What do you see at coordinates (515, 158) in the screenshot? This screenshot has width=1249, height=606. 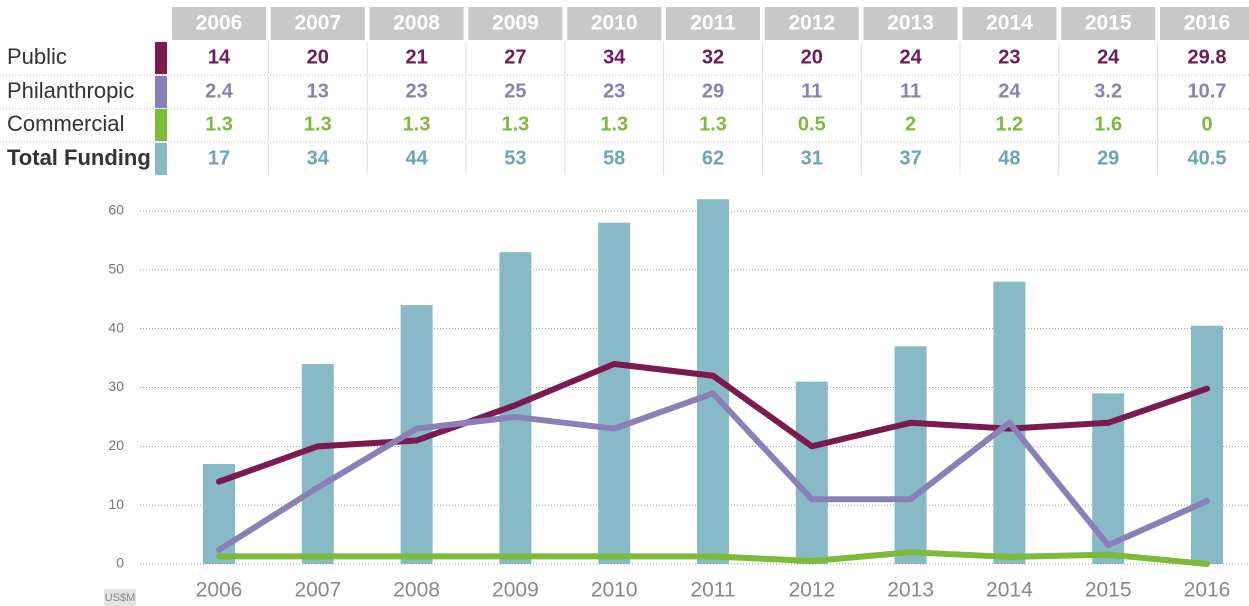 I see `table-value: 53` at bounding box center [515, 158].